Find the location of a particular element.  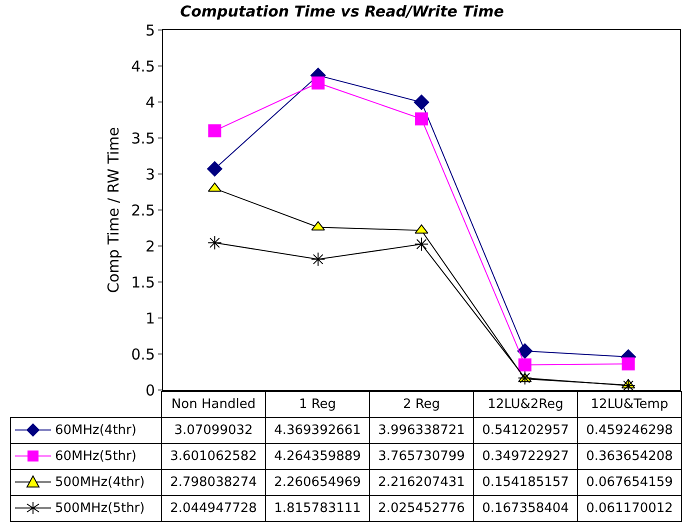

y-tick-label: 2 is located at coordinates (150, 246).